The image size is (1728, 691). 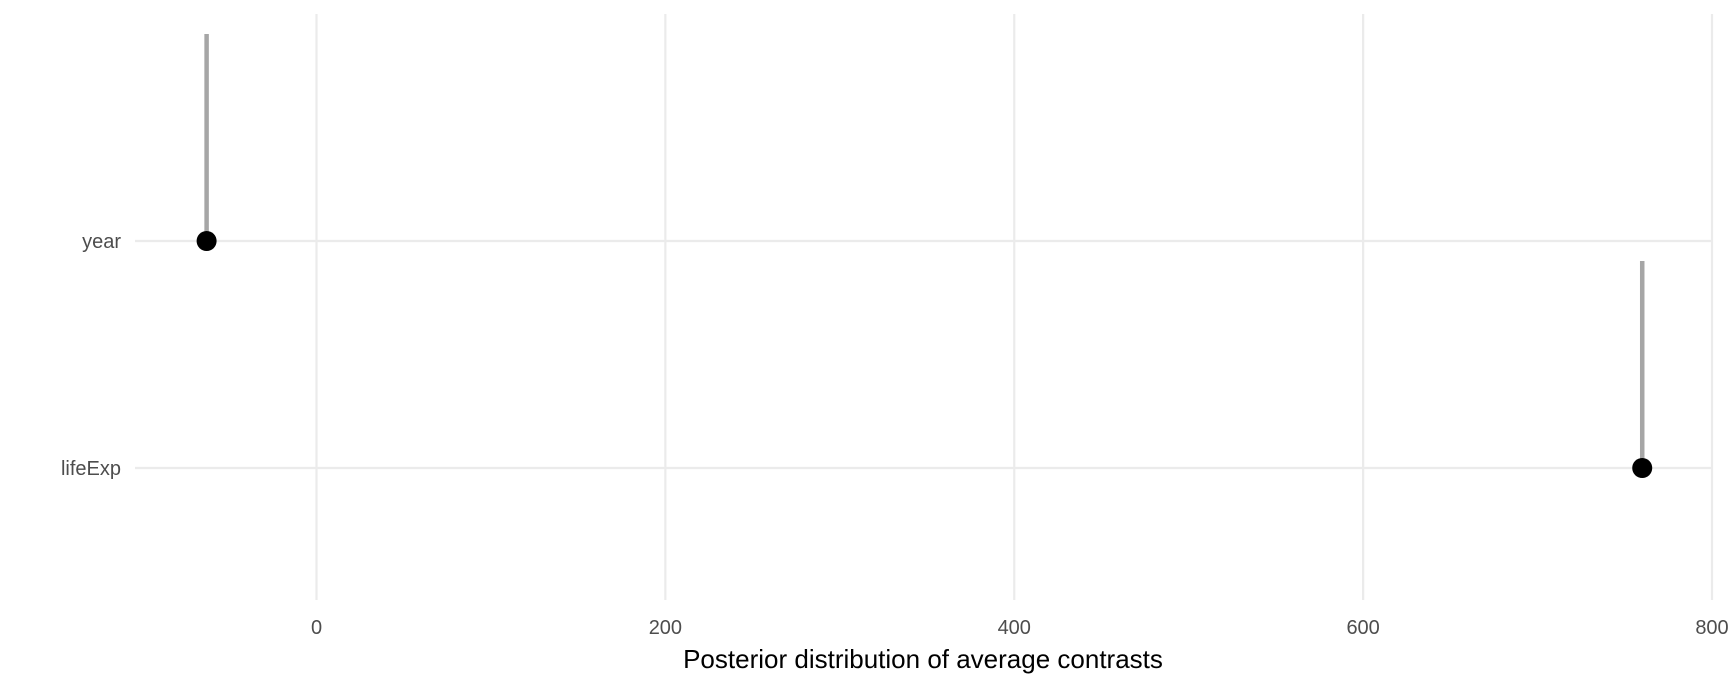 I want to click on point-lifeExp, so click(x=1642, y=468).